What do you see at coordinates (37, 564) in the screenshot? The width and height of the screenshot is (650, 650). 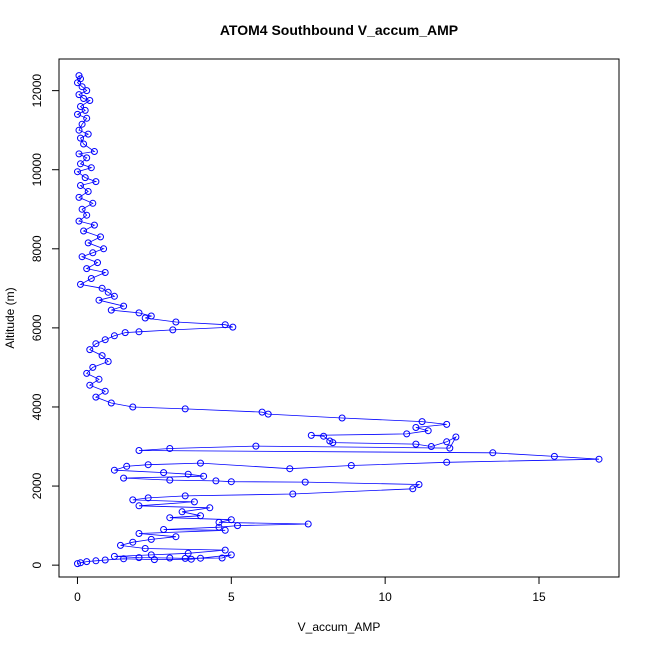 I see `y-tick-label: 0` at bounding box center [37, 564].